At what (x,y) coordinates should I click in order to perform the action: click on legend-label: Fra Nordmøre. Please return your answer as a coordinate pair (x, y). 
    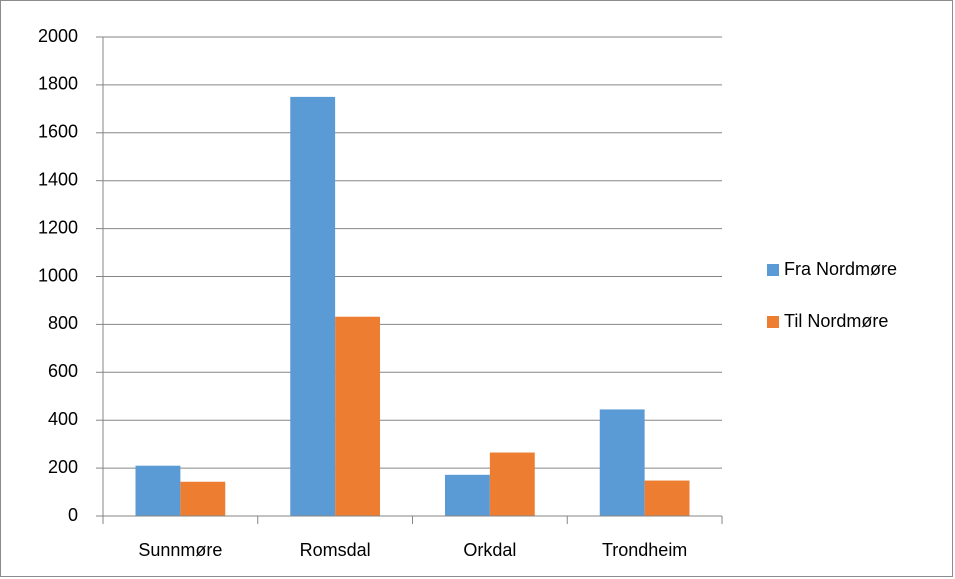
    Looking at the image, I should click on (840, 269).